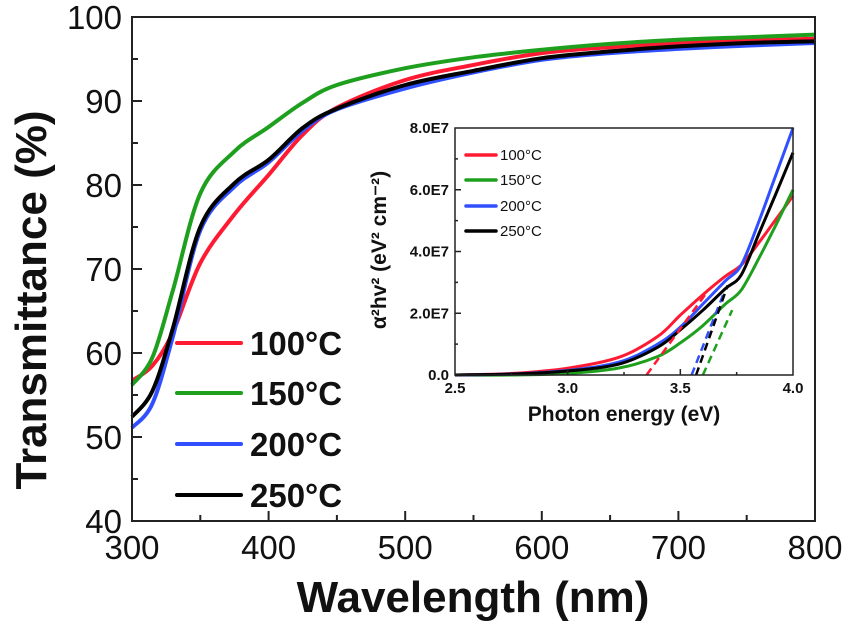 This screenshot has width=850, height=629. Describe the element at coordinates (521, 206) in the screenshot. I see `inset-legend-label: 200°C` at that location.